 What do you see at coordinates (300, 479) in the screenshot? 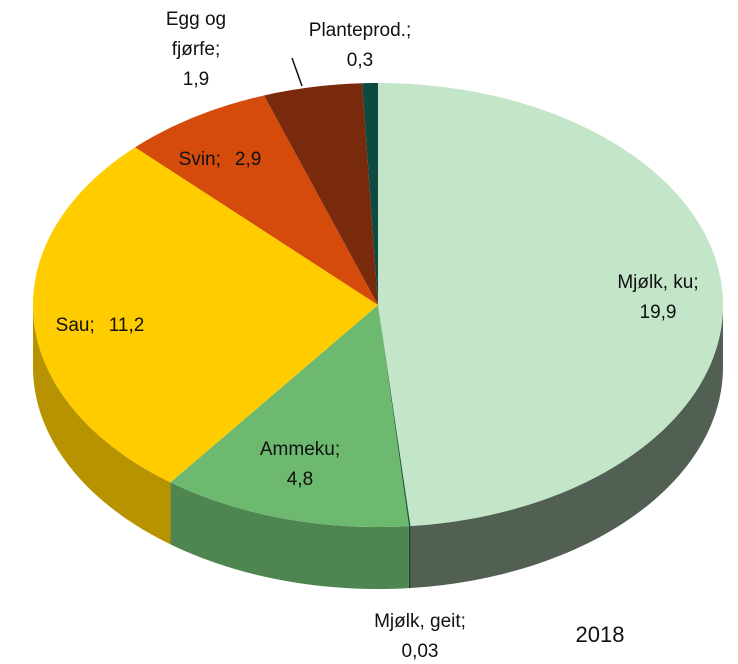
I see `label-value: 4,8` at bounding box center [300, 479].